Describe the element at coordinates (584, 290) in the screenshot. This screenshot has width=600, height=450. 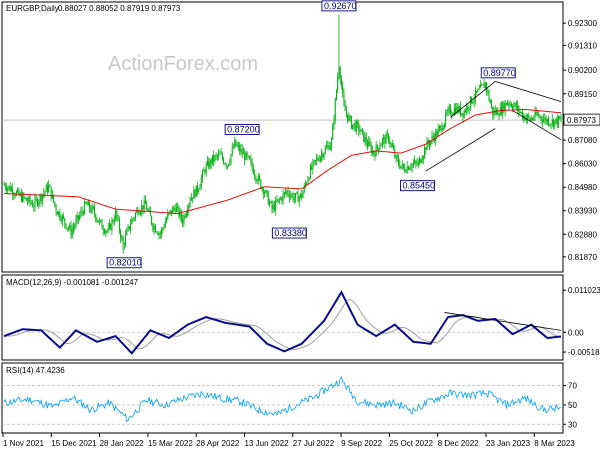
I see `macd-y-tick-label: 0.011023` at that location.